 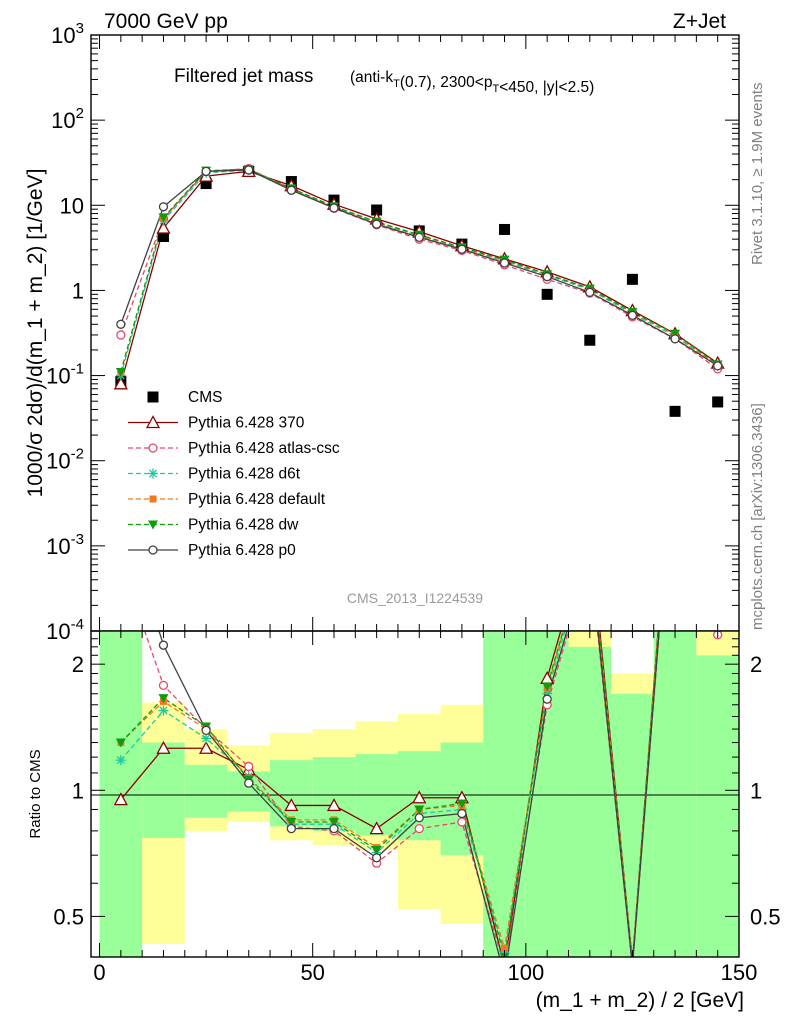 I want to click on main-y-tick-label: 10, so click(x=72, y=205).